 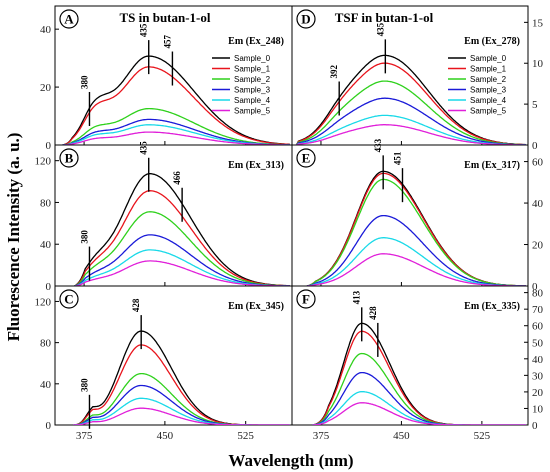 What do you see at coordinates (538, 376) in the screenshot?
I see `y-tick-label: 30` at bounding box center [538, 376].